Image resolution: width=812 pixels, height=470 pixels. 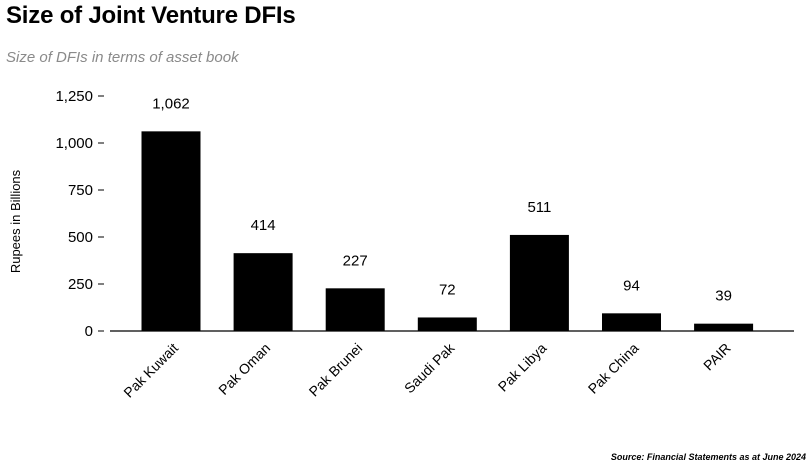 I want to click on bar-value-label: 511, so click(x=539, y=207).